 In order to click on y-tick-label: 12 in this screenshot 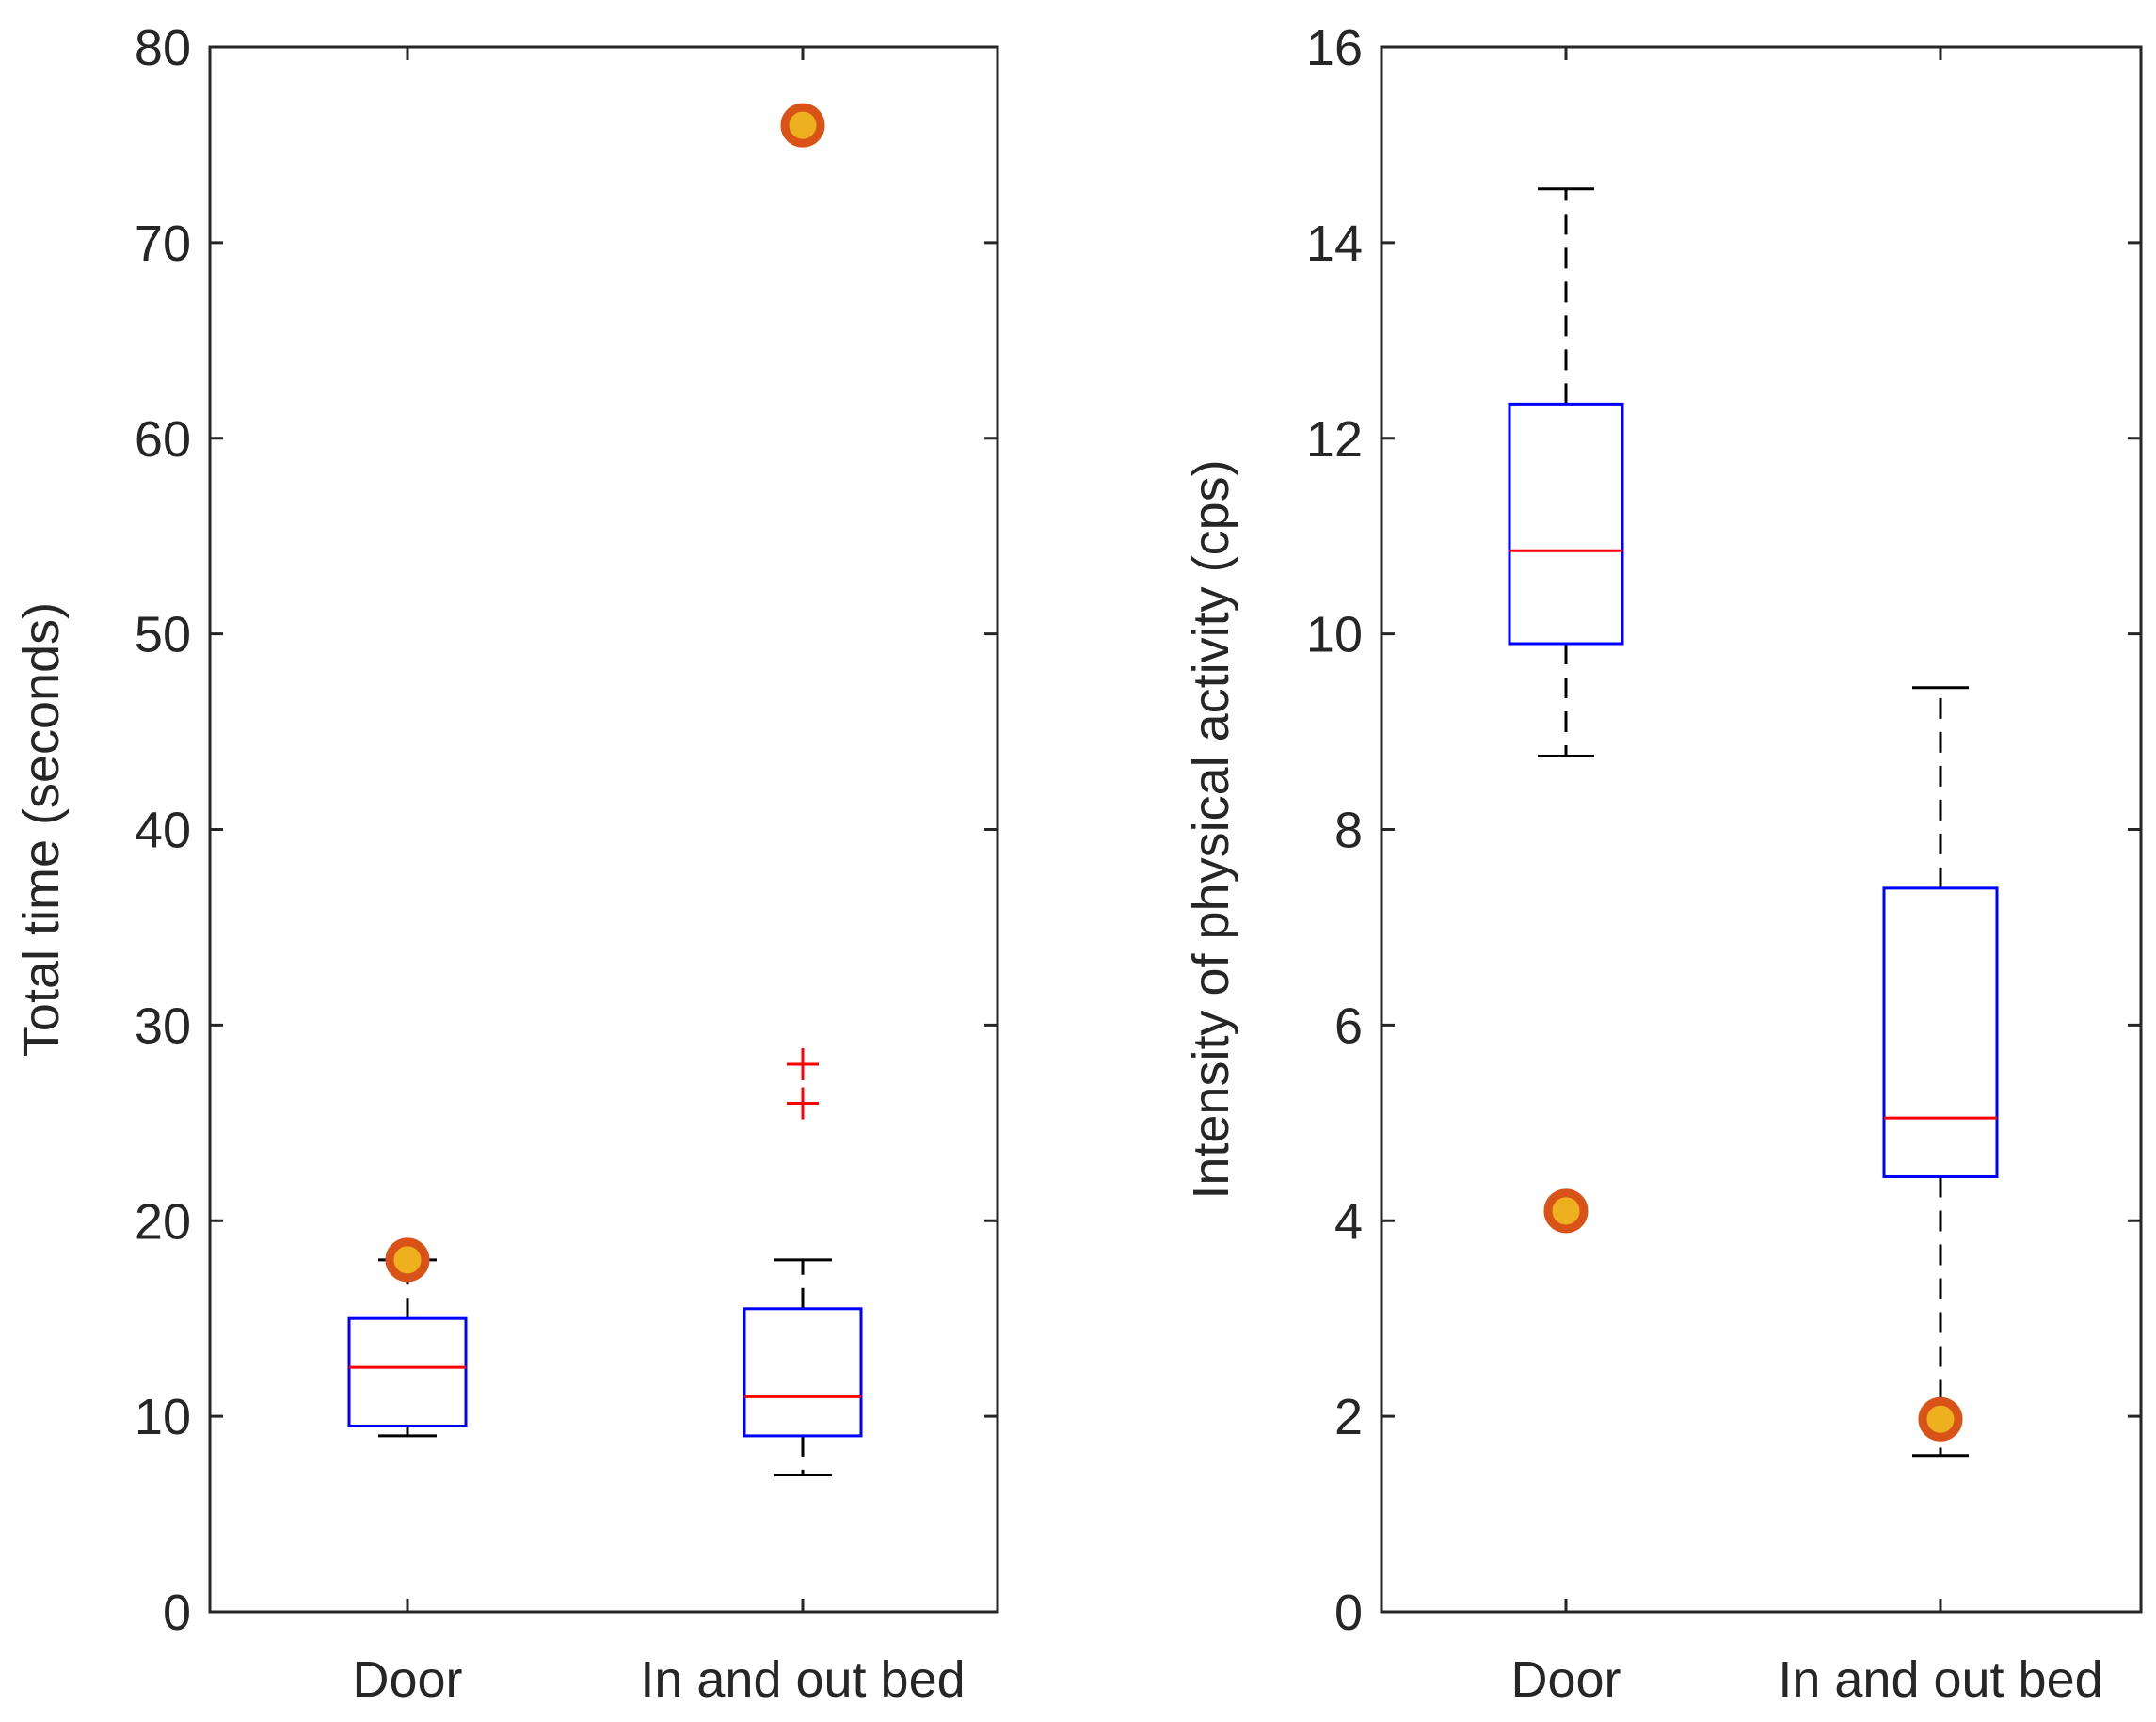, I will do `click(1334, 439)`.